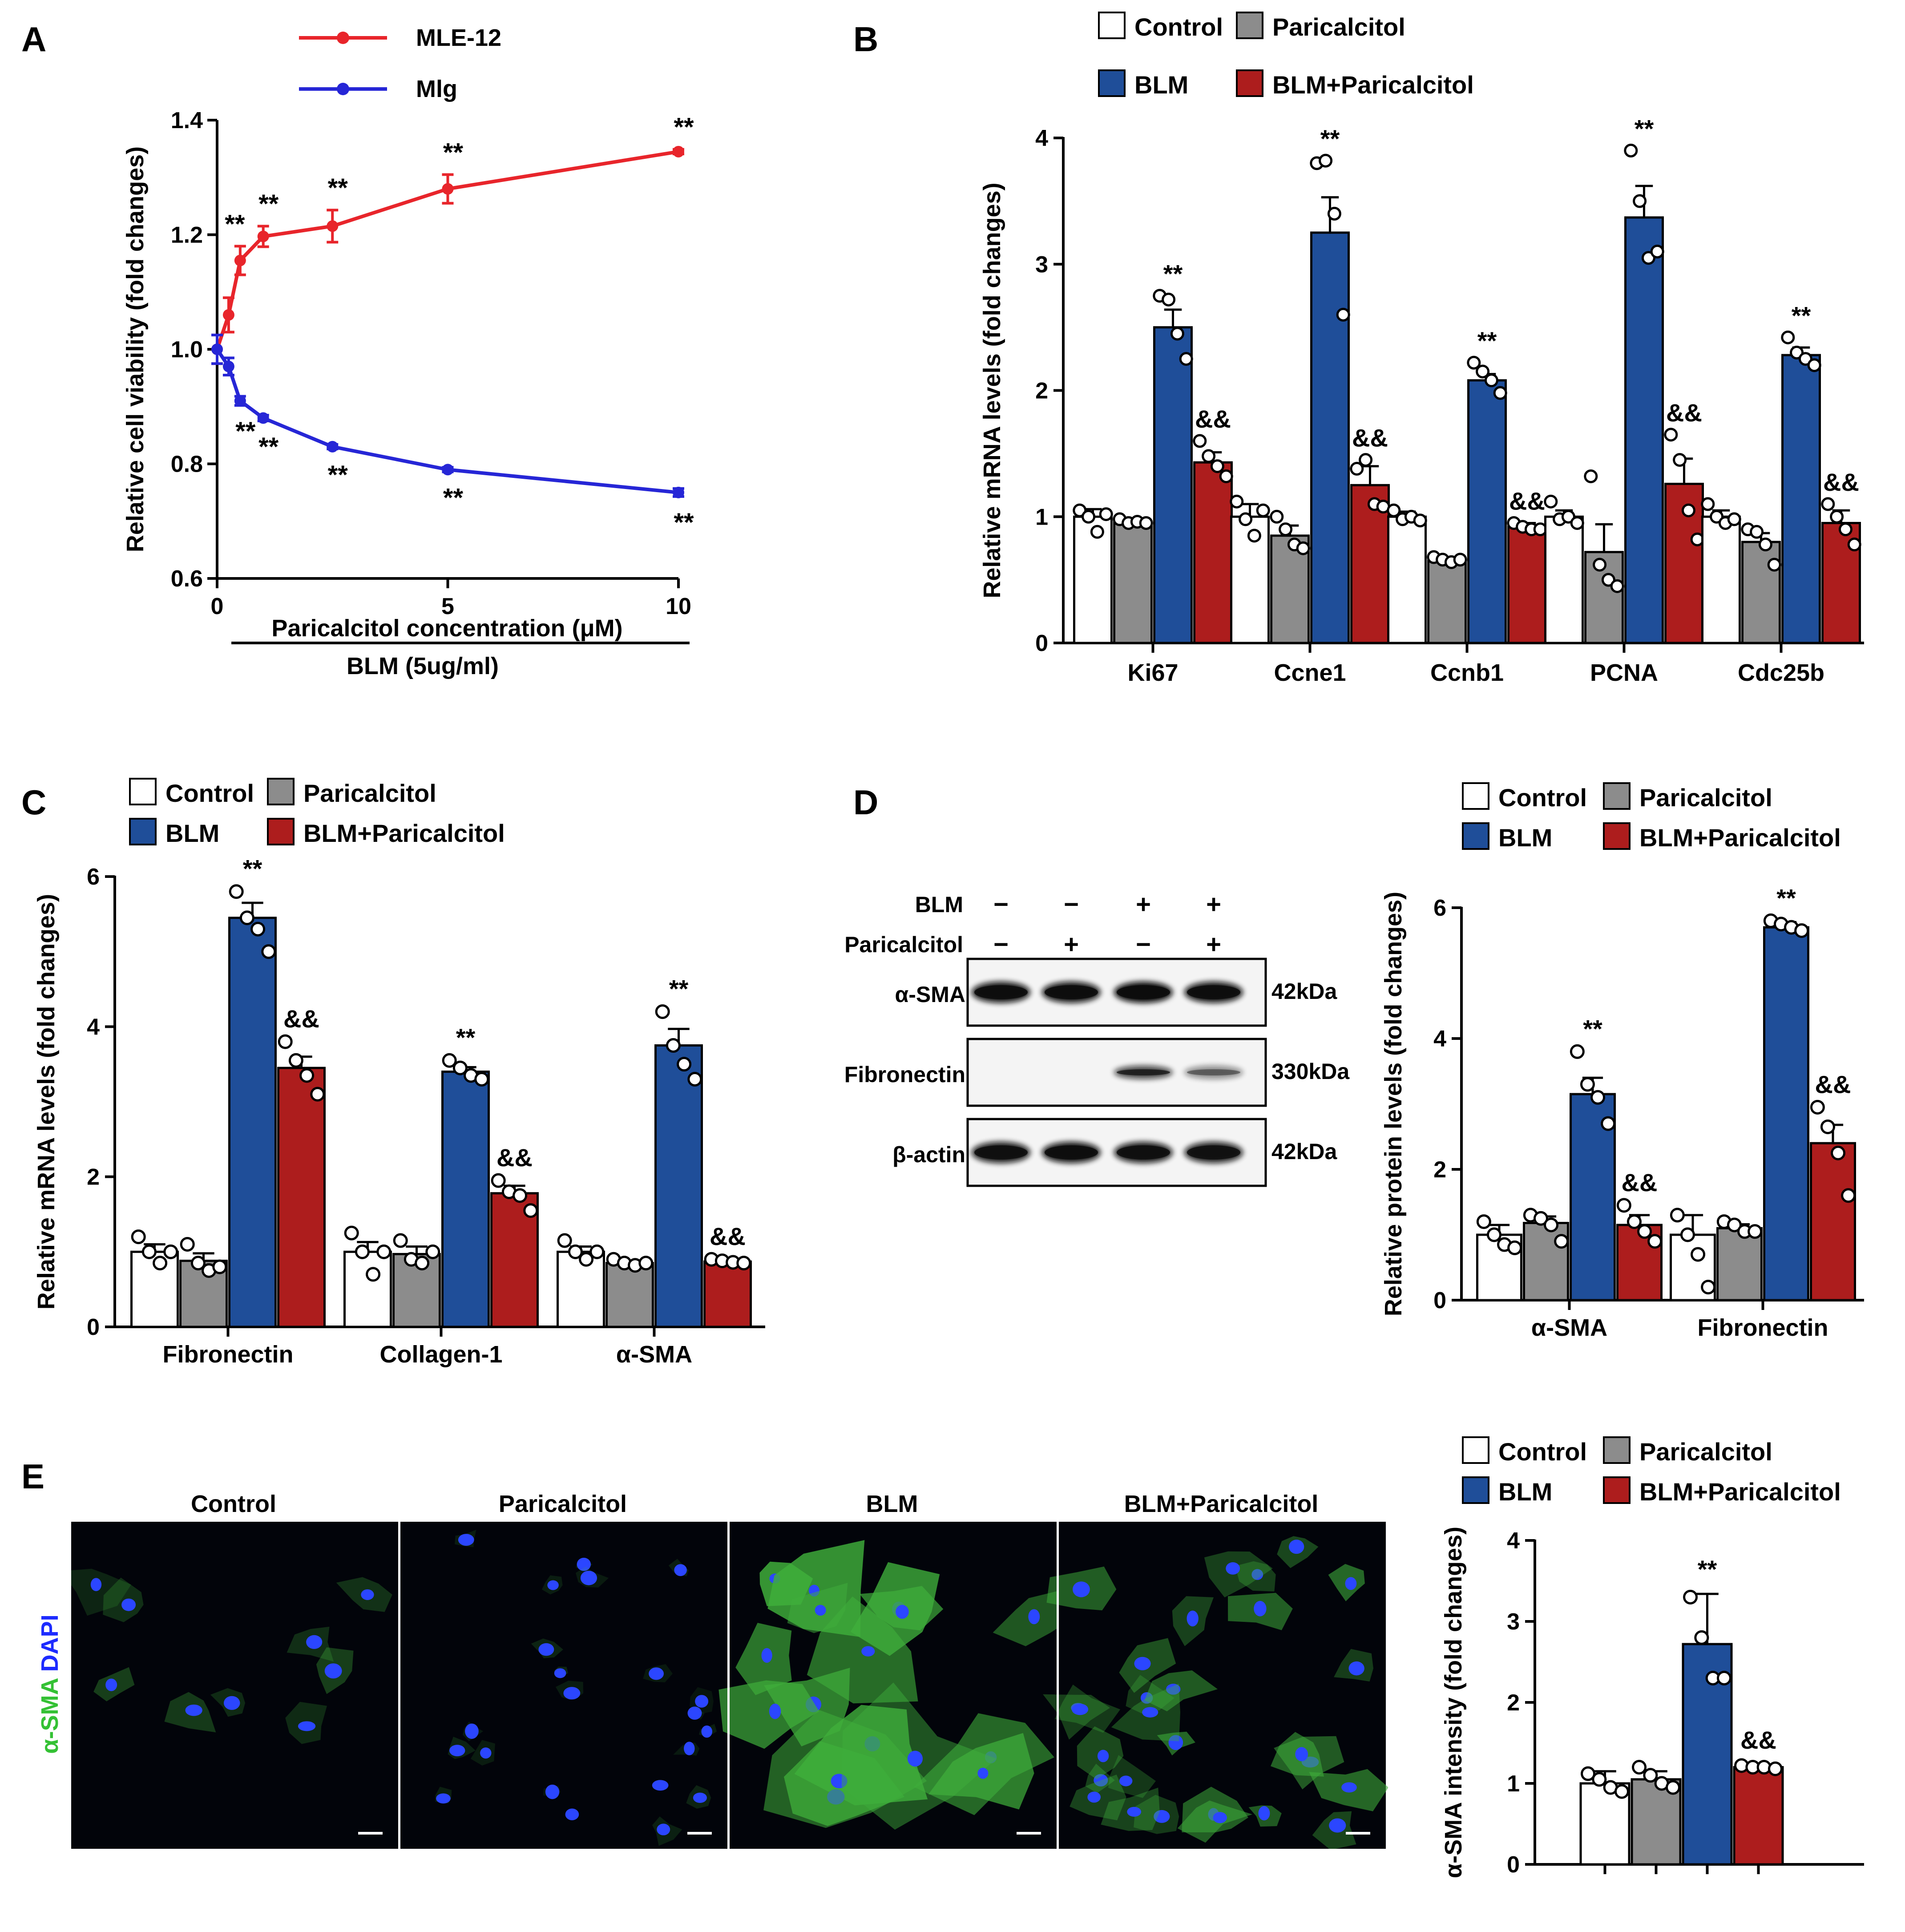 The height and width of the screenshot is (1932, 1905). What do you see at coordinates (458, 37) in the screenshot?
I see `legend-label-mle-12: MLE-12` at bounding box center [458, 37].